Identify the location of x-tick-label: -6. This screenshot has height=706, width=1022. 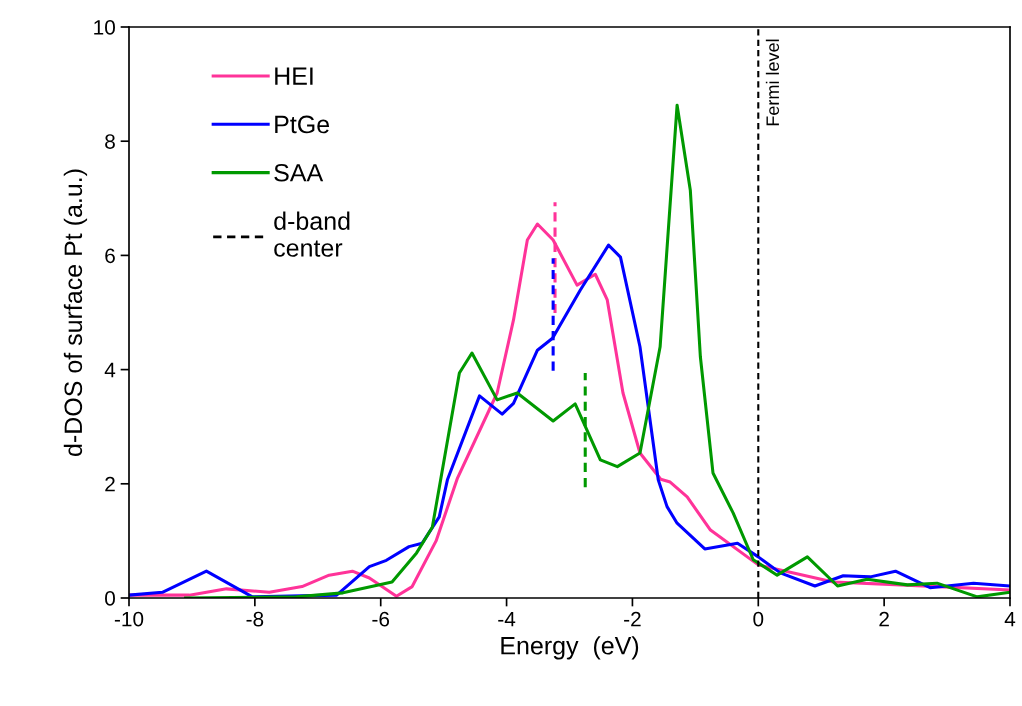
(381, 619).